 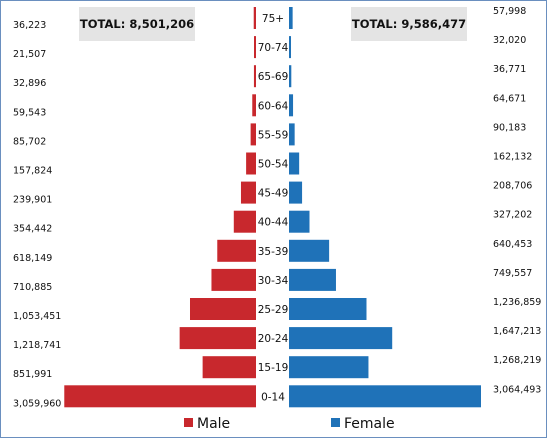 I want to click on female-total-label: TOTAL: 9,586,477, so click(x=409, y=24).